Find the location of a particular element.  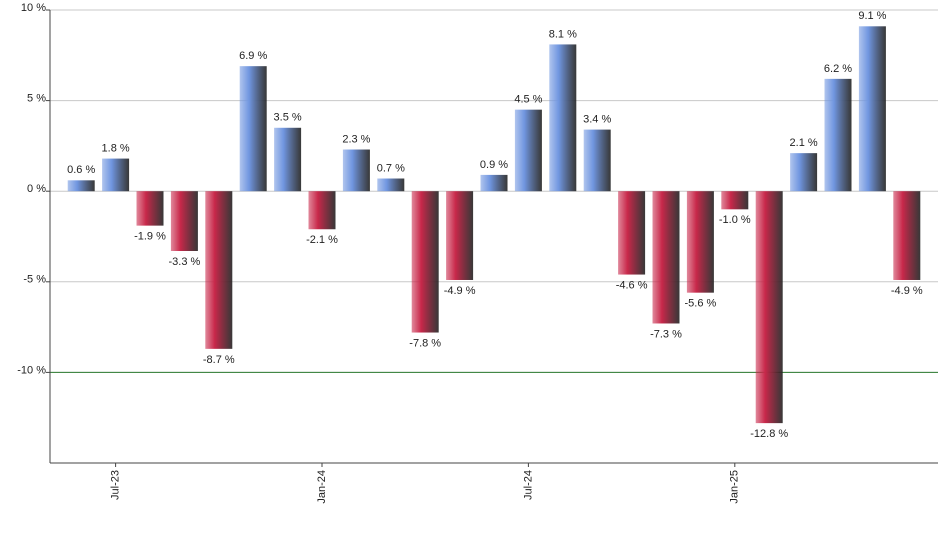

value-label: -5.6 % is located at coordinates (701, 304).